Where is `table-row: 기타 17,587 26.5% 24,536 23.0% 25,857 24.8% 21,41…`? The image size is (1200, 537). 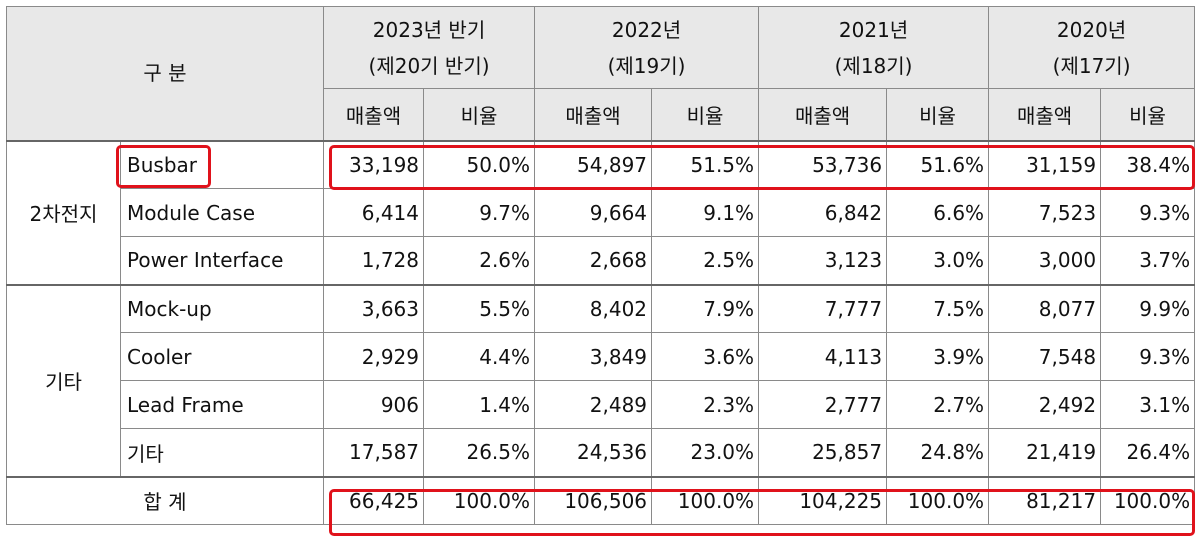 table-row: 기타 17,587 26.5% 24,536 23.0% 25,857 24.8% 21,41… is located at coordinates (601, 452).